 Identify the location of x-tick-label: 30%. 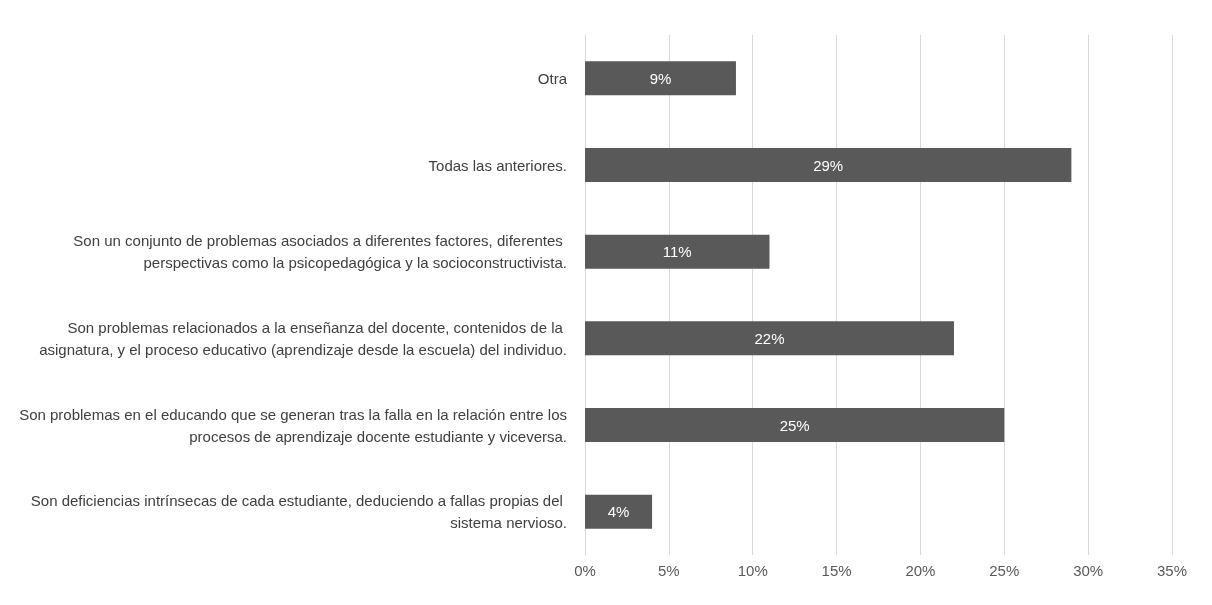
(1088, 570).